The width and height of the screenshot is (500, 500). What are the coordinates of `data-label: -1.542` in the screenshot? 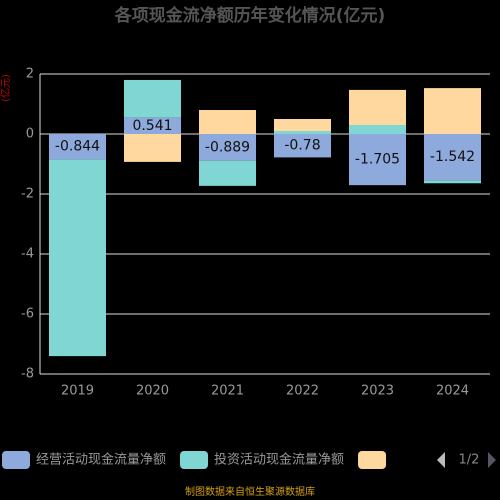 It's located at (452, 157).